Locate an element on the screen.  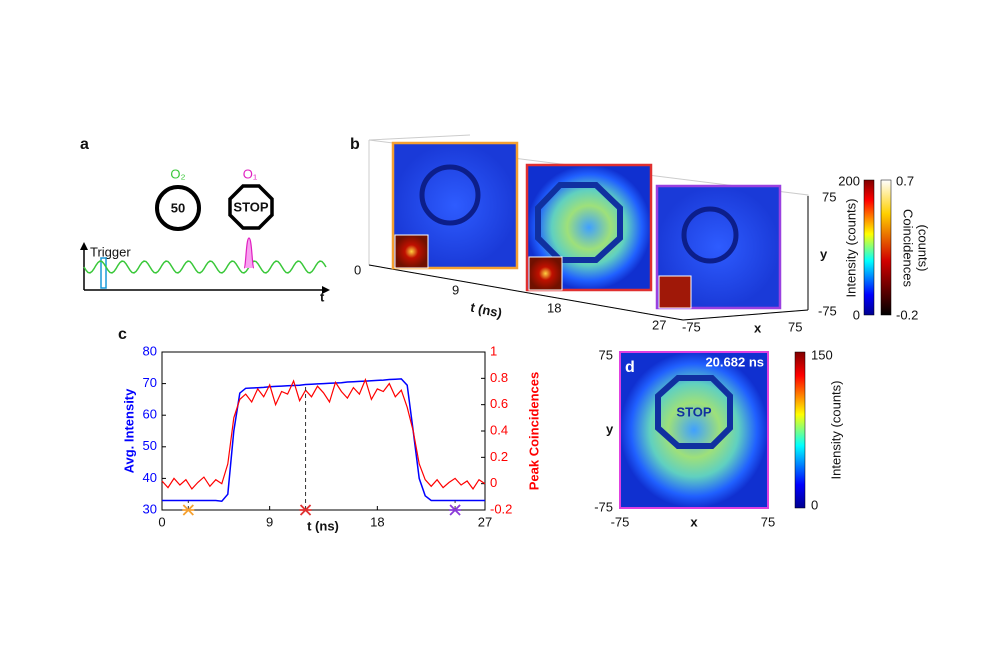
colorbar-tick: -0.2 is located at coordinates (907, 314).